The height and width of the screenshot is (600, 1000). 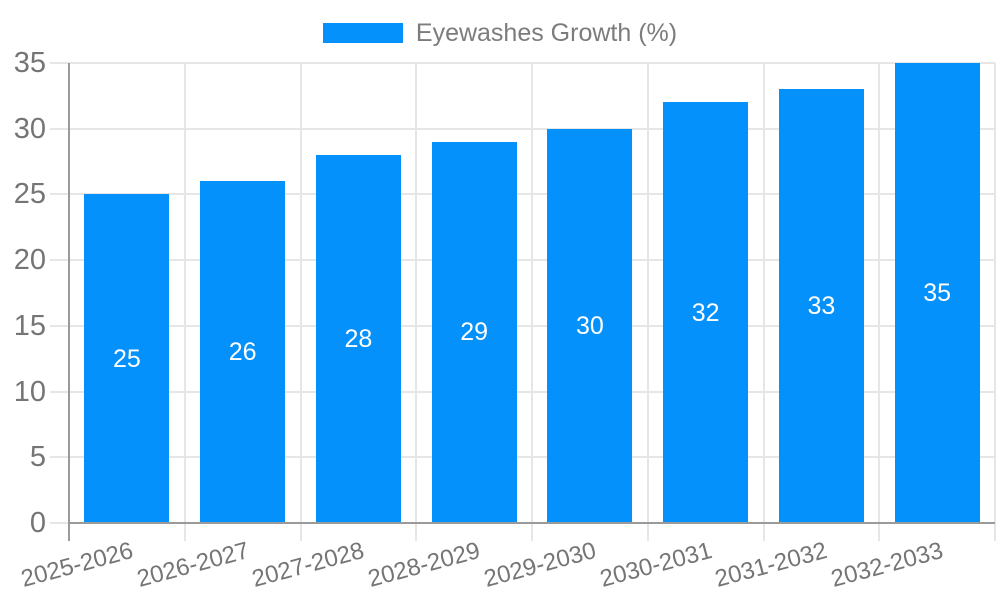 I want to click on bar-value-label: 30, so click(x=589, y=325).